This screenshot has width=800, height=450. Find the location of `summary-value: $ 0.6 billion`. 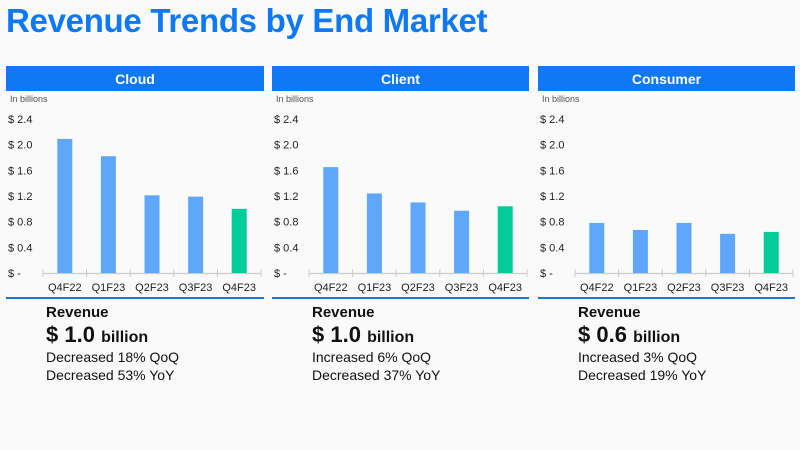

summary-value: $ 0.6 billion is located at coordinates (642, 335).